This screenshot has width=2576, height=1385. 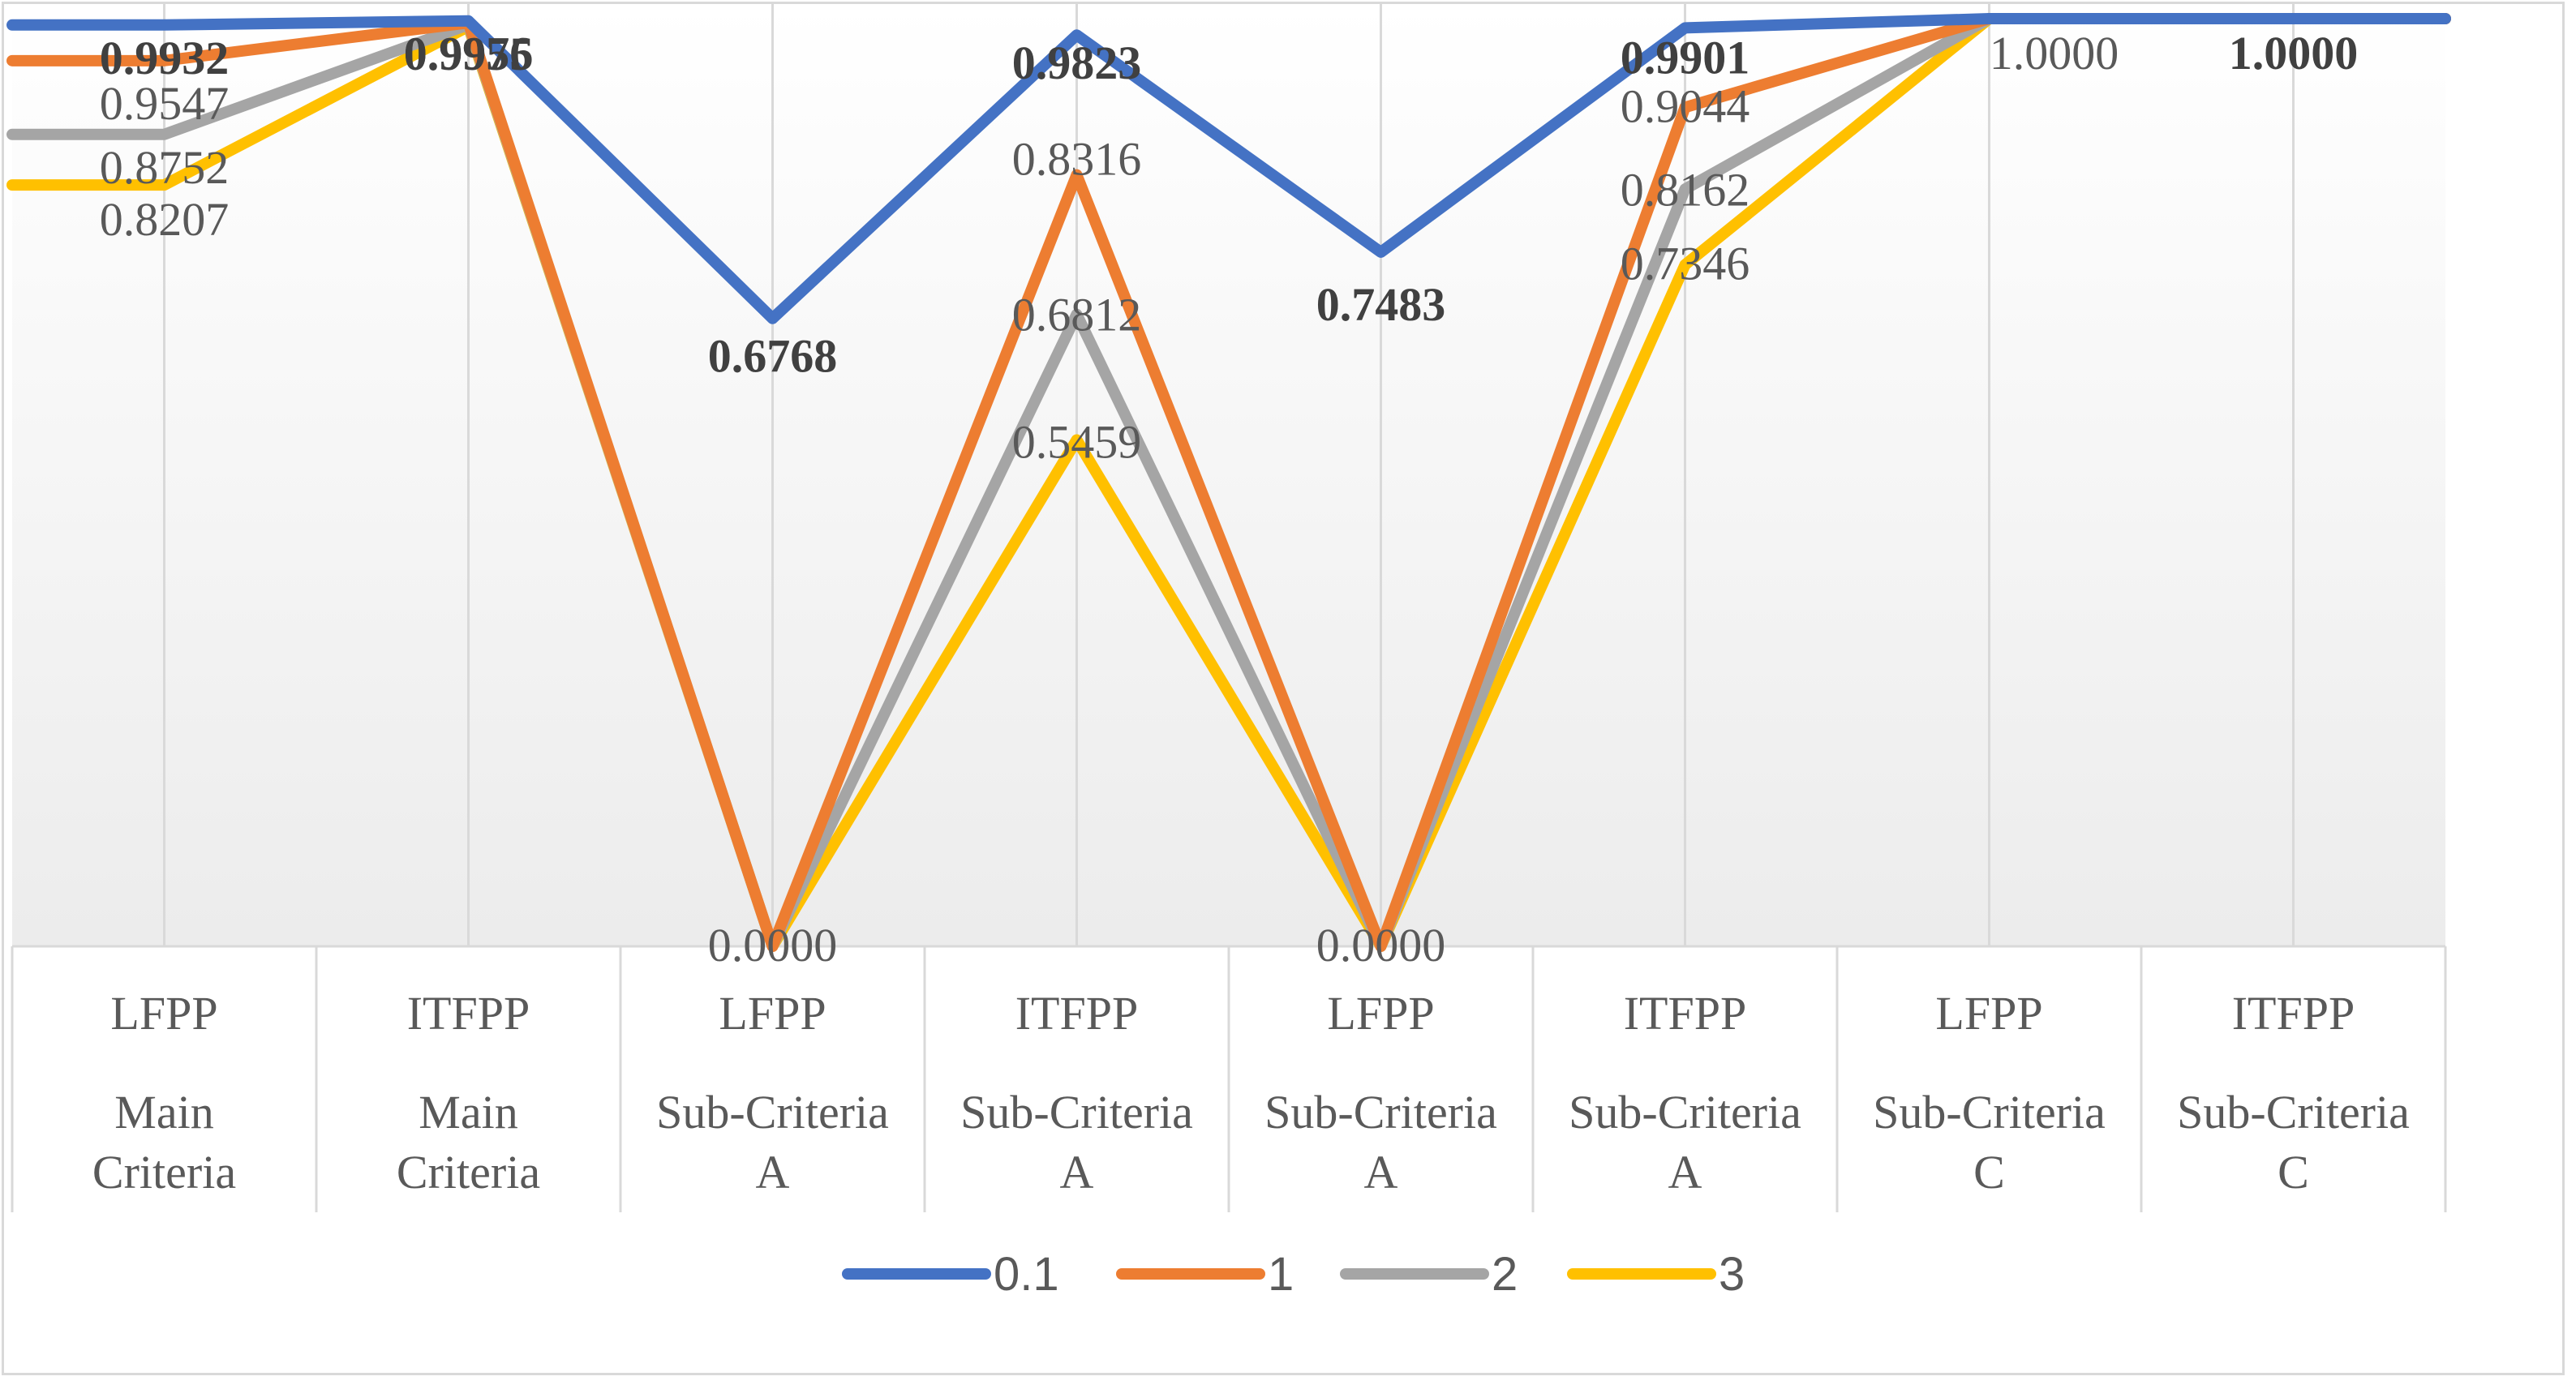 What do you see at coordinates (1077, 159) in the screenshot?
I see `data-label: 0.8316` at bounding box center [1077, 159].